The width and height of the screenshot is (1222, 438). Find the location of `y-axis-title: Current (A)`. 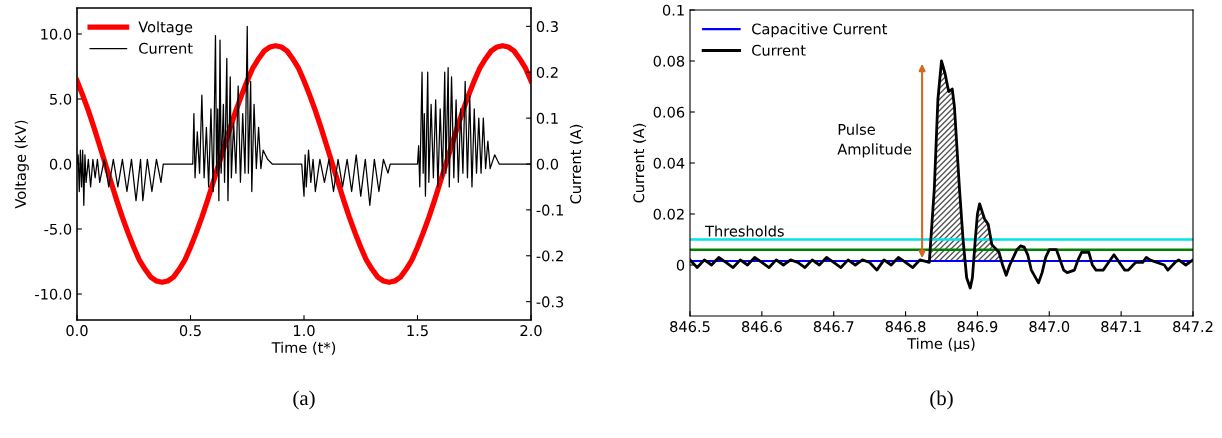

y-axis-title: Current (A) is located at coordinates (639, 163).